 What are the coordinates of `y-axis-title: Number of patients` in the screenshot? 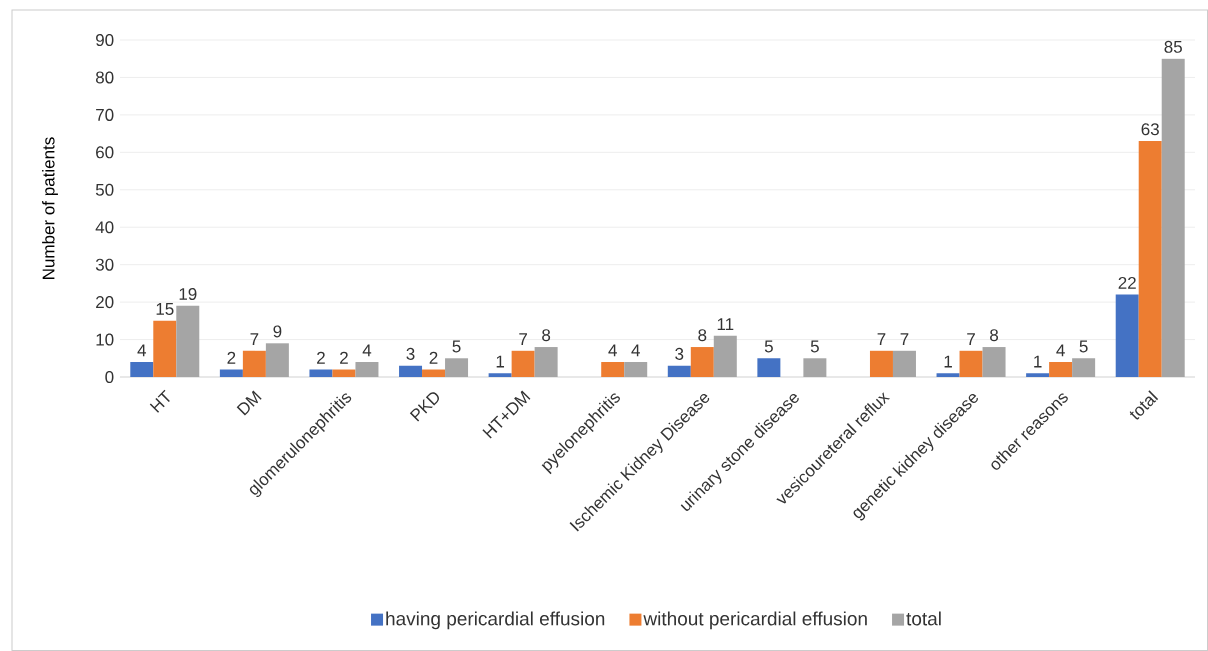 It's located at (50, 208).